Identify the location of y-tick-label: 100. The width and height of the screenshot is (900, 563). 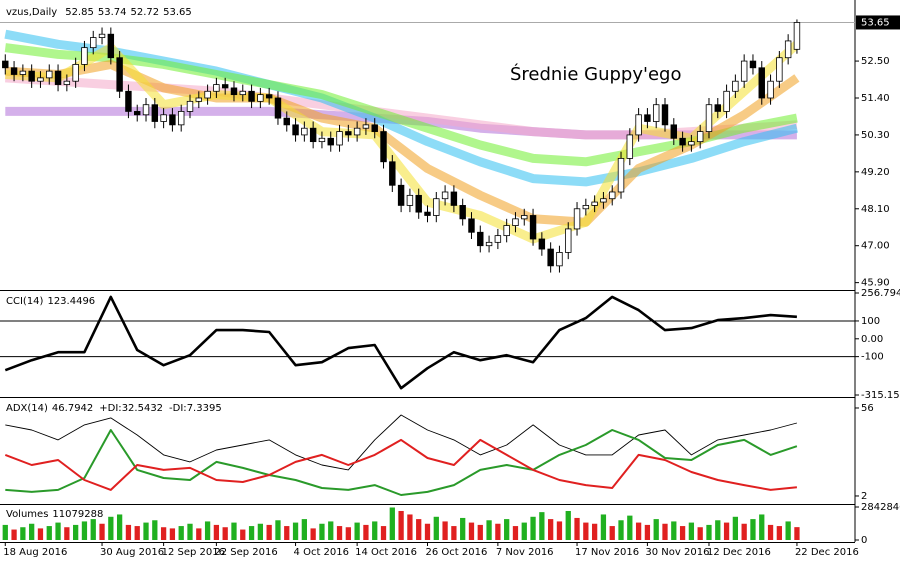
(870, 321).